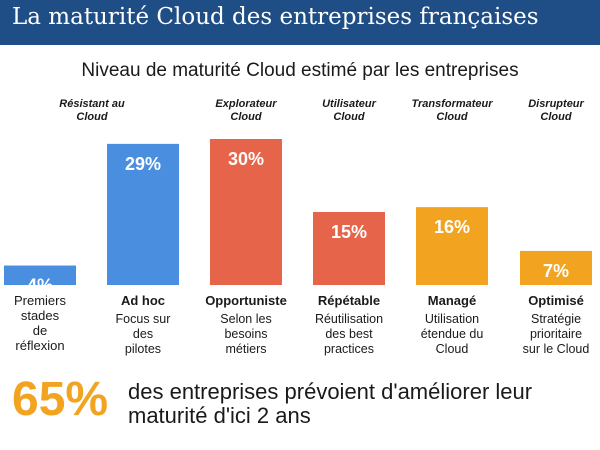 Image resolution: width=600 pixels, height=450 pixels. I want to click on category-description: pilotes, so click(143, 349).